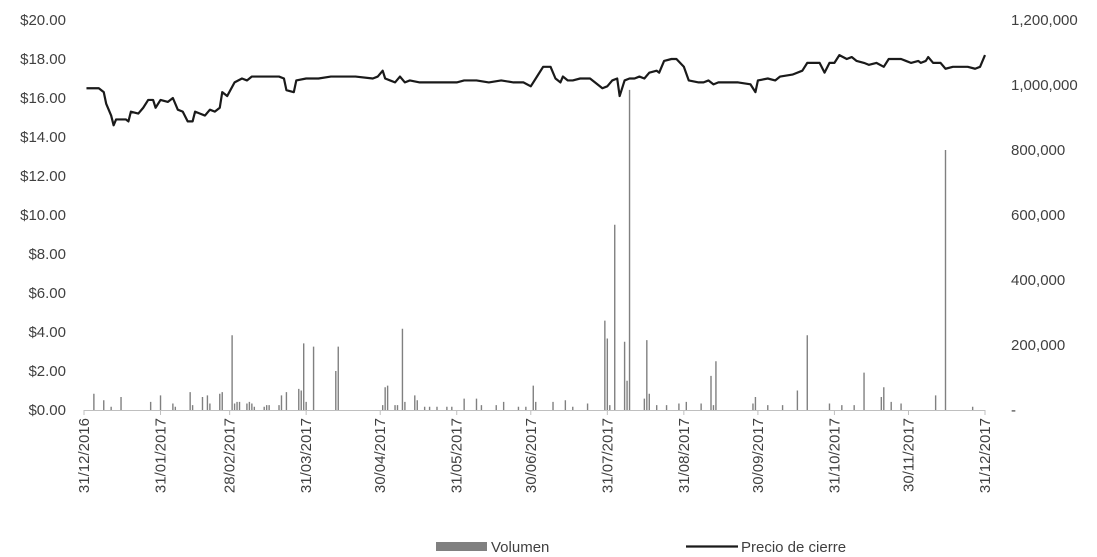 This screenshot has height=557, width=1097. What do you see at coordinates (641, 547) in the screenshot?
I see `legend: Volumen Precio de cierre` at bounding box center [641, 547].